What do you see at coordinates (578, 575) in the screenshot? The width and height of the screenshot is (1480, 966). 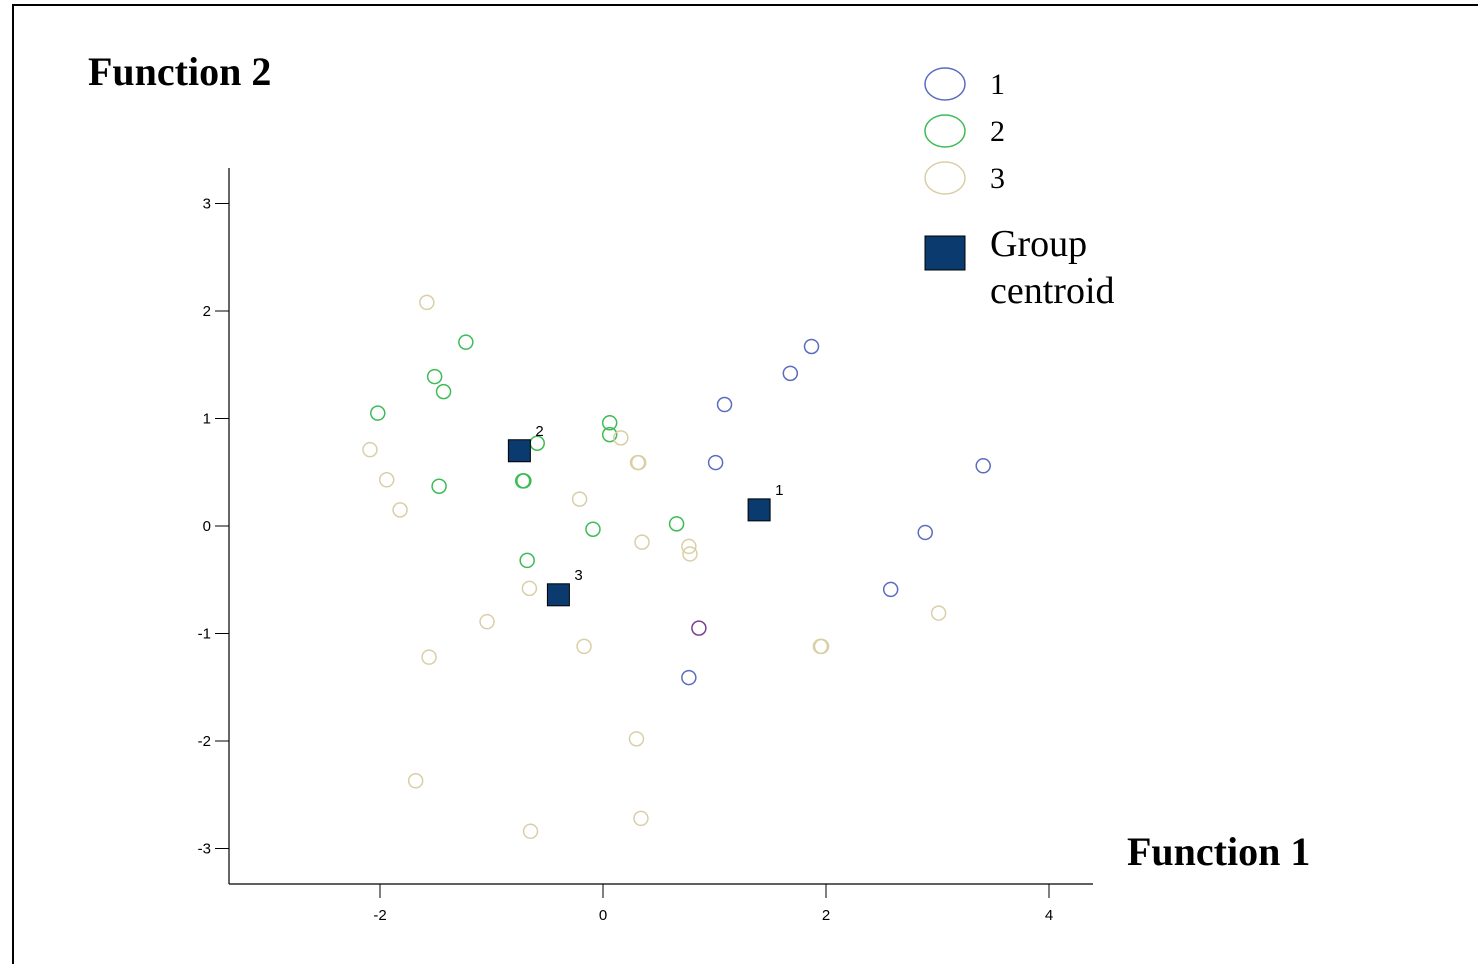 I see `centroid-label: 3` at bounding box center [578, 575].